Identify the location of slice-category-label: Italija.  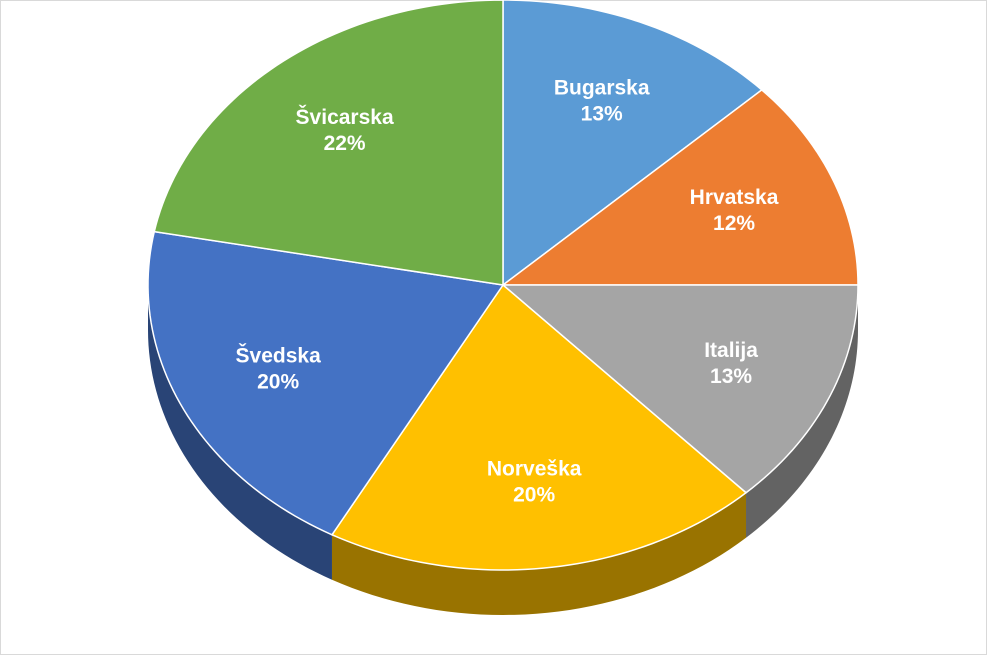
(731, 350).